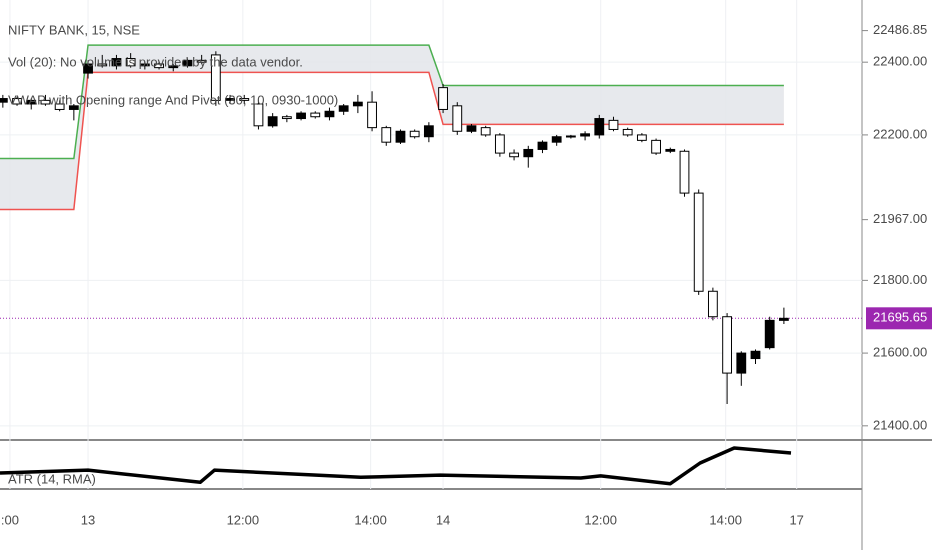 The height and width of the screenshot is (550, 932). Describe the element at coordinates (396, 466) in the screenshot. I see `atr-line` at that location.